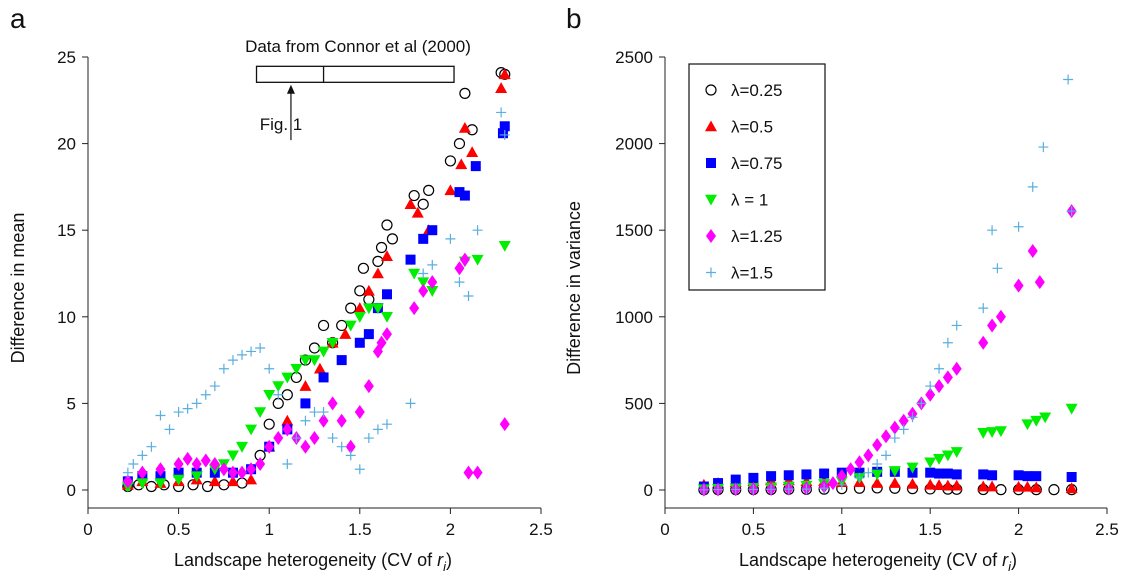 The image size is (1133, 575). I want to click on y-tick-label: 500, so click(639, 403).